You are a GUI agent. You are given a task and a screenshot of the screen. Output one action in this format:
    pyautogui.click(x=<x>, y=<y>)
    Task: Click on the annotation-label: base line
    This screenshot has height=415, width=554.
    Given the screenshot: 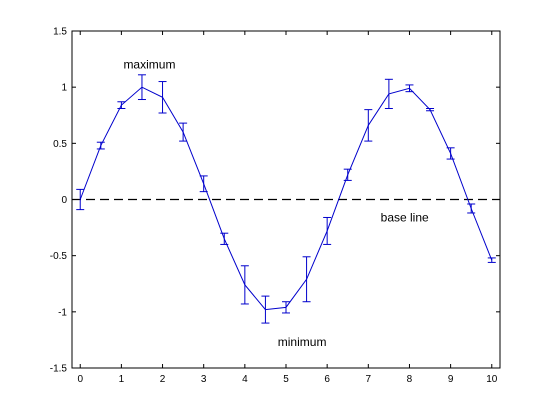 What is the action you would take?
    pyautogui.click(x=405, y=217)
    